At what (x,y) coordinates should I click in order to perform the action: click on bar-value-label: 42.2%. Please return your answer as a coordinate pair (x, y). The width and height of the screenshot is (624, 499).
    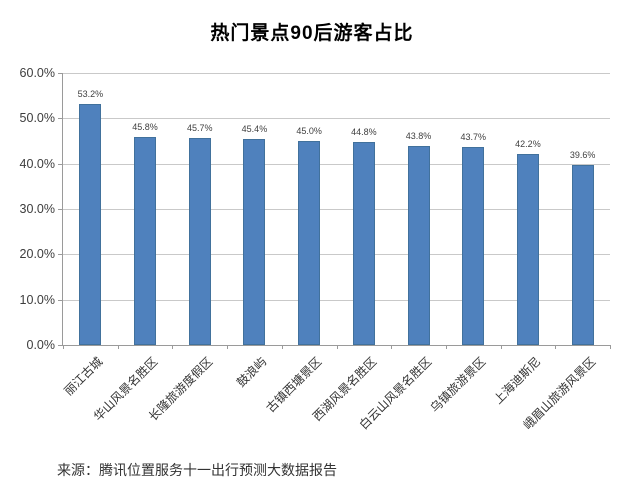
    Looking at the image, I should click on (528, 143).